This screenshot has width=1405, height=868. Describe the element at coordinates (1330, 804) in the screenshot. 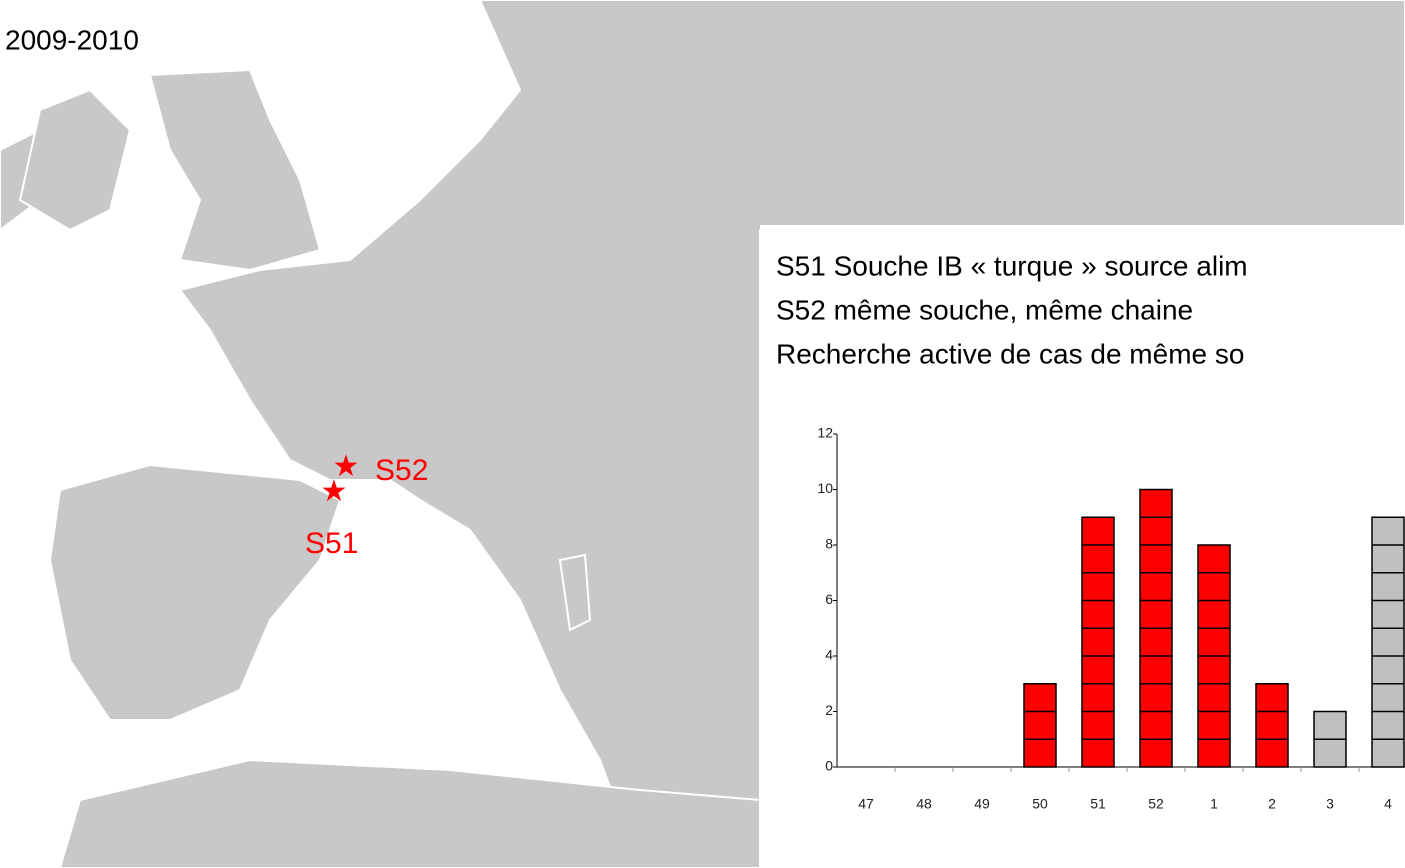

I see `x-tick-label: 3` at that location.